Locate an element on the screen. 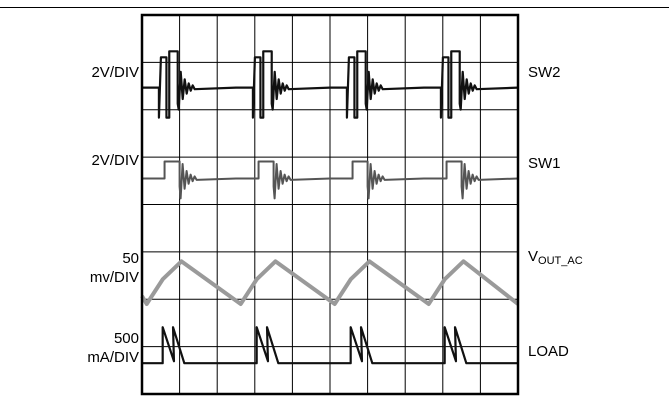 Image resolution: width=669 pixels, height=413 pixels. vout-label-sub: OUT_AC is located at coordinates (560, 261).